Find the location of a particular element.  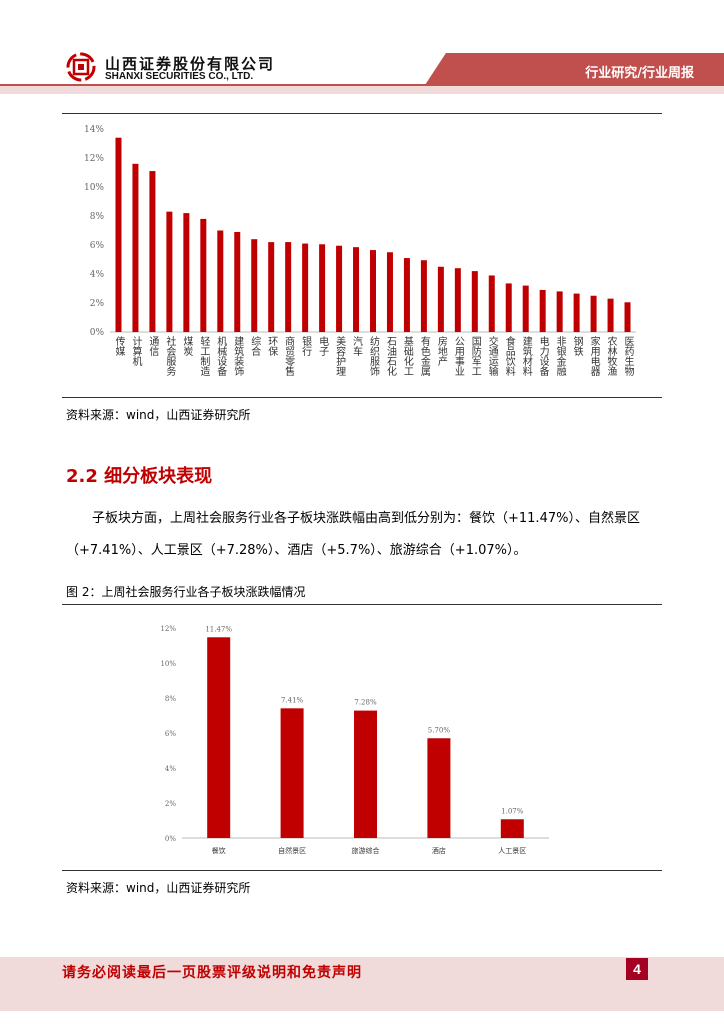

x-tick-label: 交通运输 is located at coordinates (492, 356).